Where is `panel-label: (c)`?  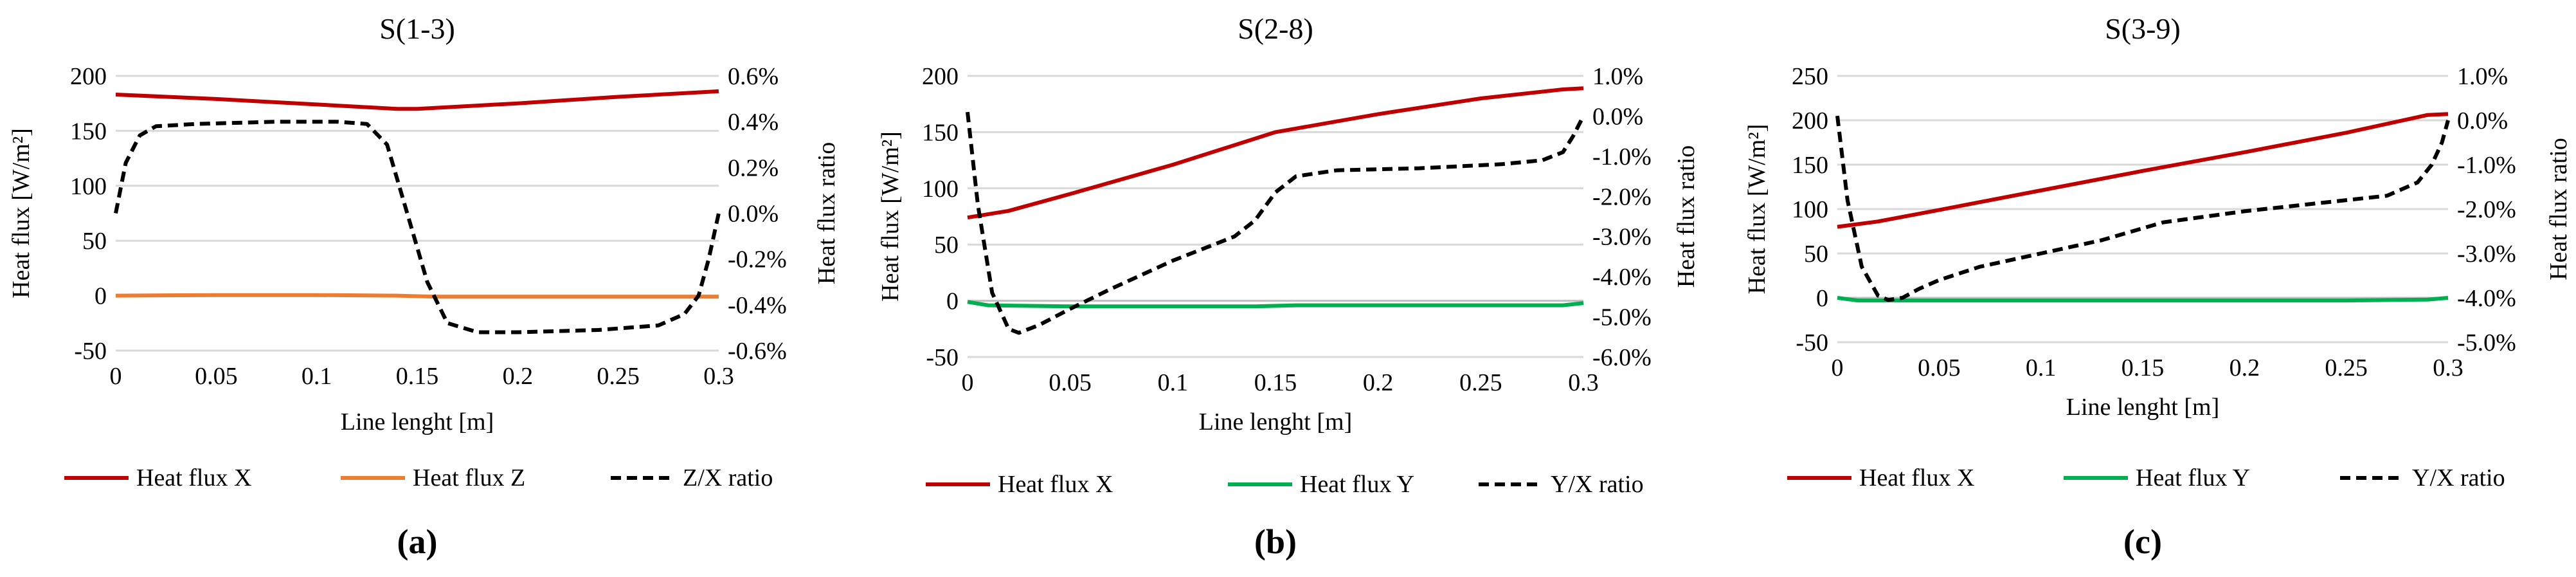
panel-label: (c) is located at coordinates (2142, 541).